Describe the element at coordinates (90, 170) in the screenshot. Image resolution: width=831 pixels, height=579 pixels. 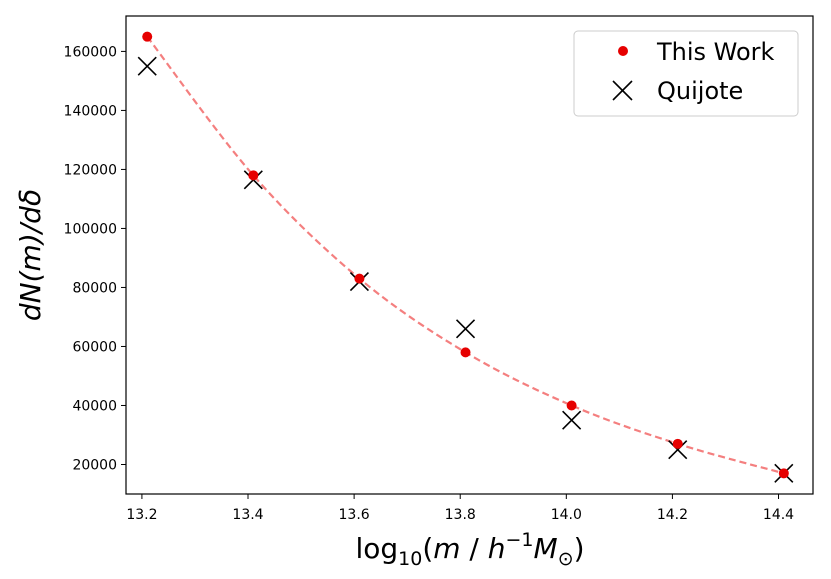
I see `y-tick-label: 120000` at that location.